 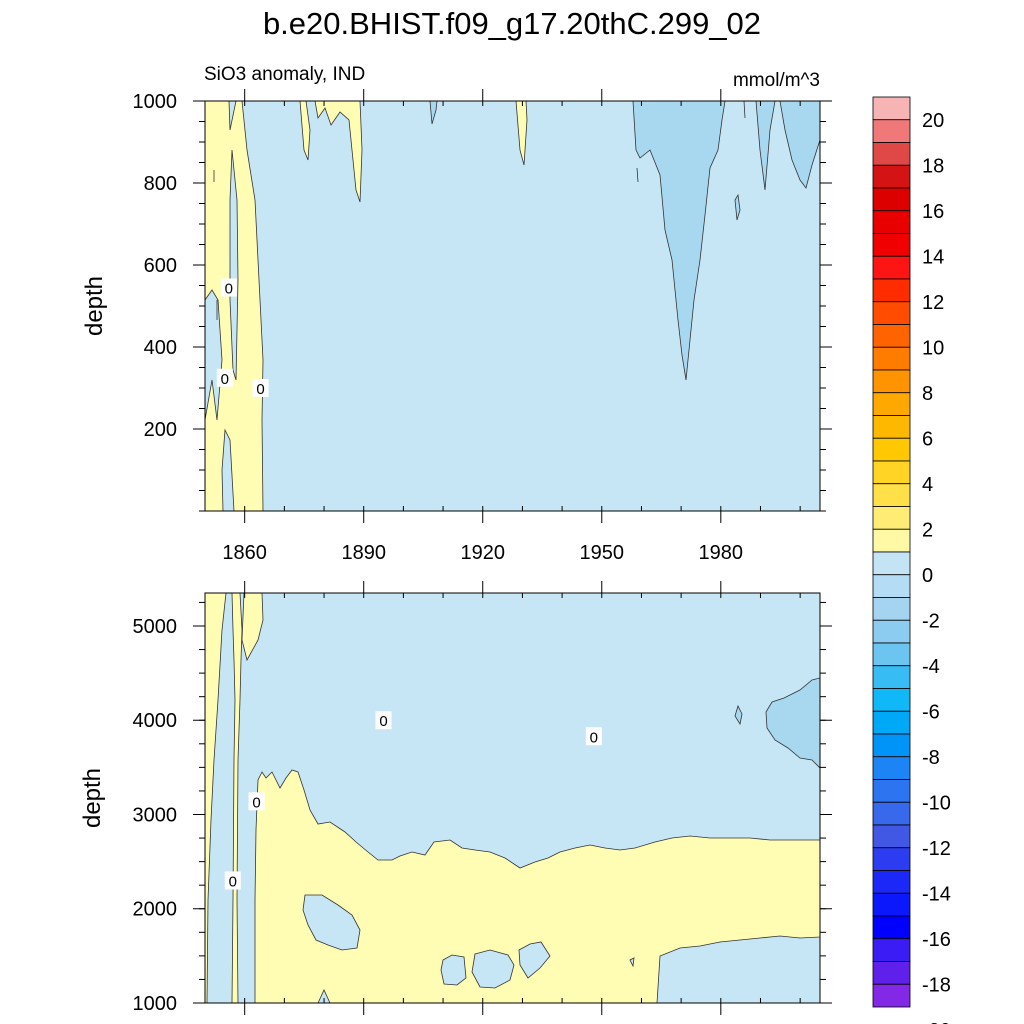 What do you see at coordinates (413, 800) in the screenshot?
I see `lower-contour-labels: 0 0 0 0` at bounding box center [413, 800].